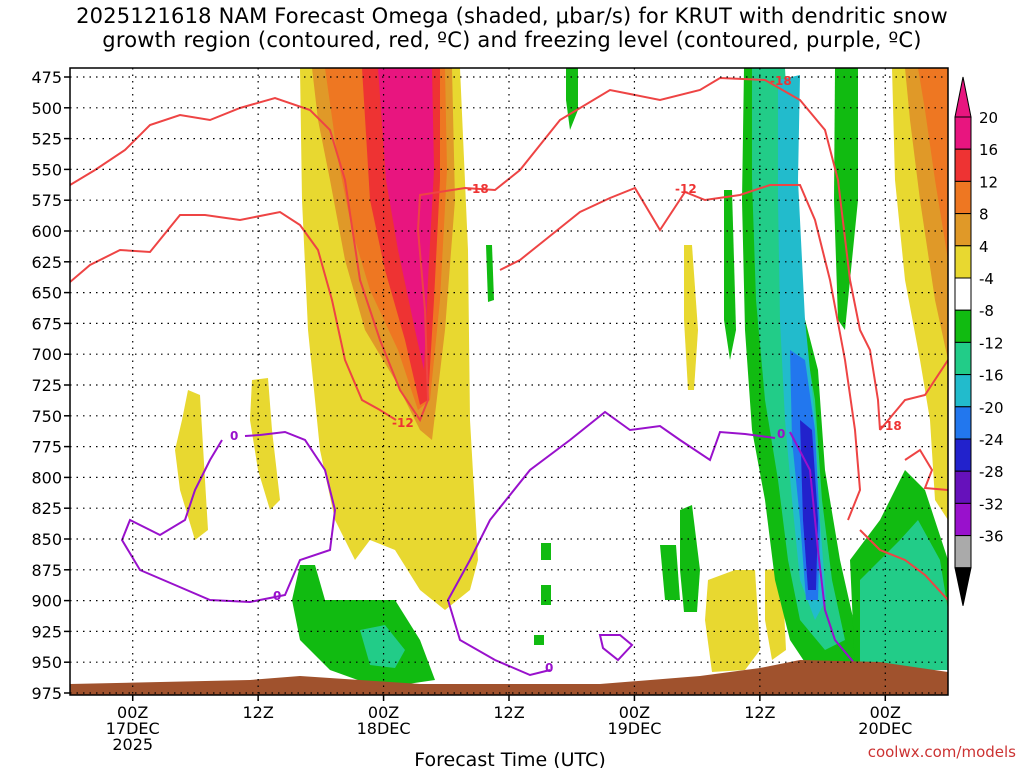  I want to click on x-tick-label-4-1: 00Z, so click(634, 712).